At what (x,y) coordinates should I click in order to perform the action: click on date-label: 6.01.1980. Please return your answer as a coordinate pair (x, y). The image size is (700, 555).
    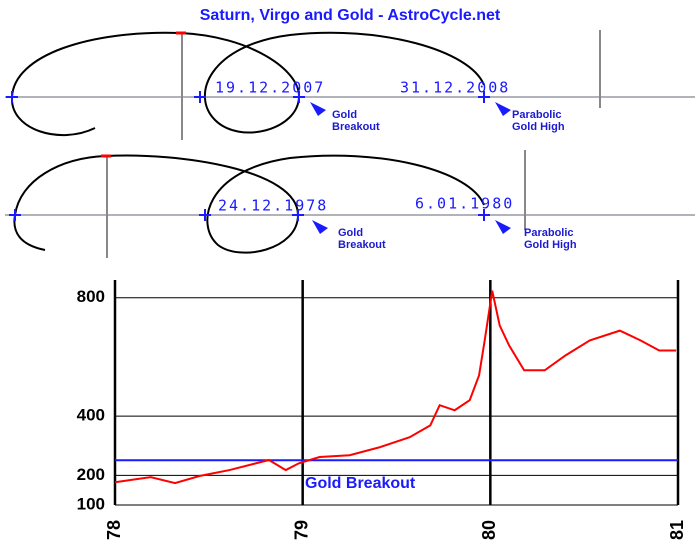
    Looking at the image, I should click on (464, 204).